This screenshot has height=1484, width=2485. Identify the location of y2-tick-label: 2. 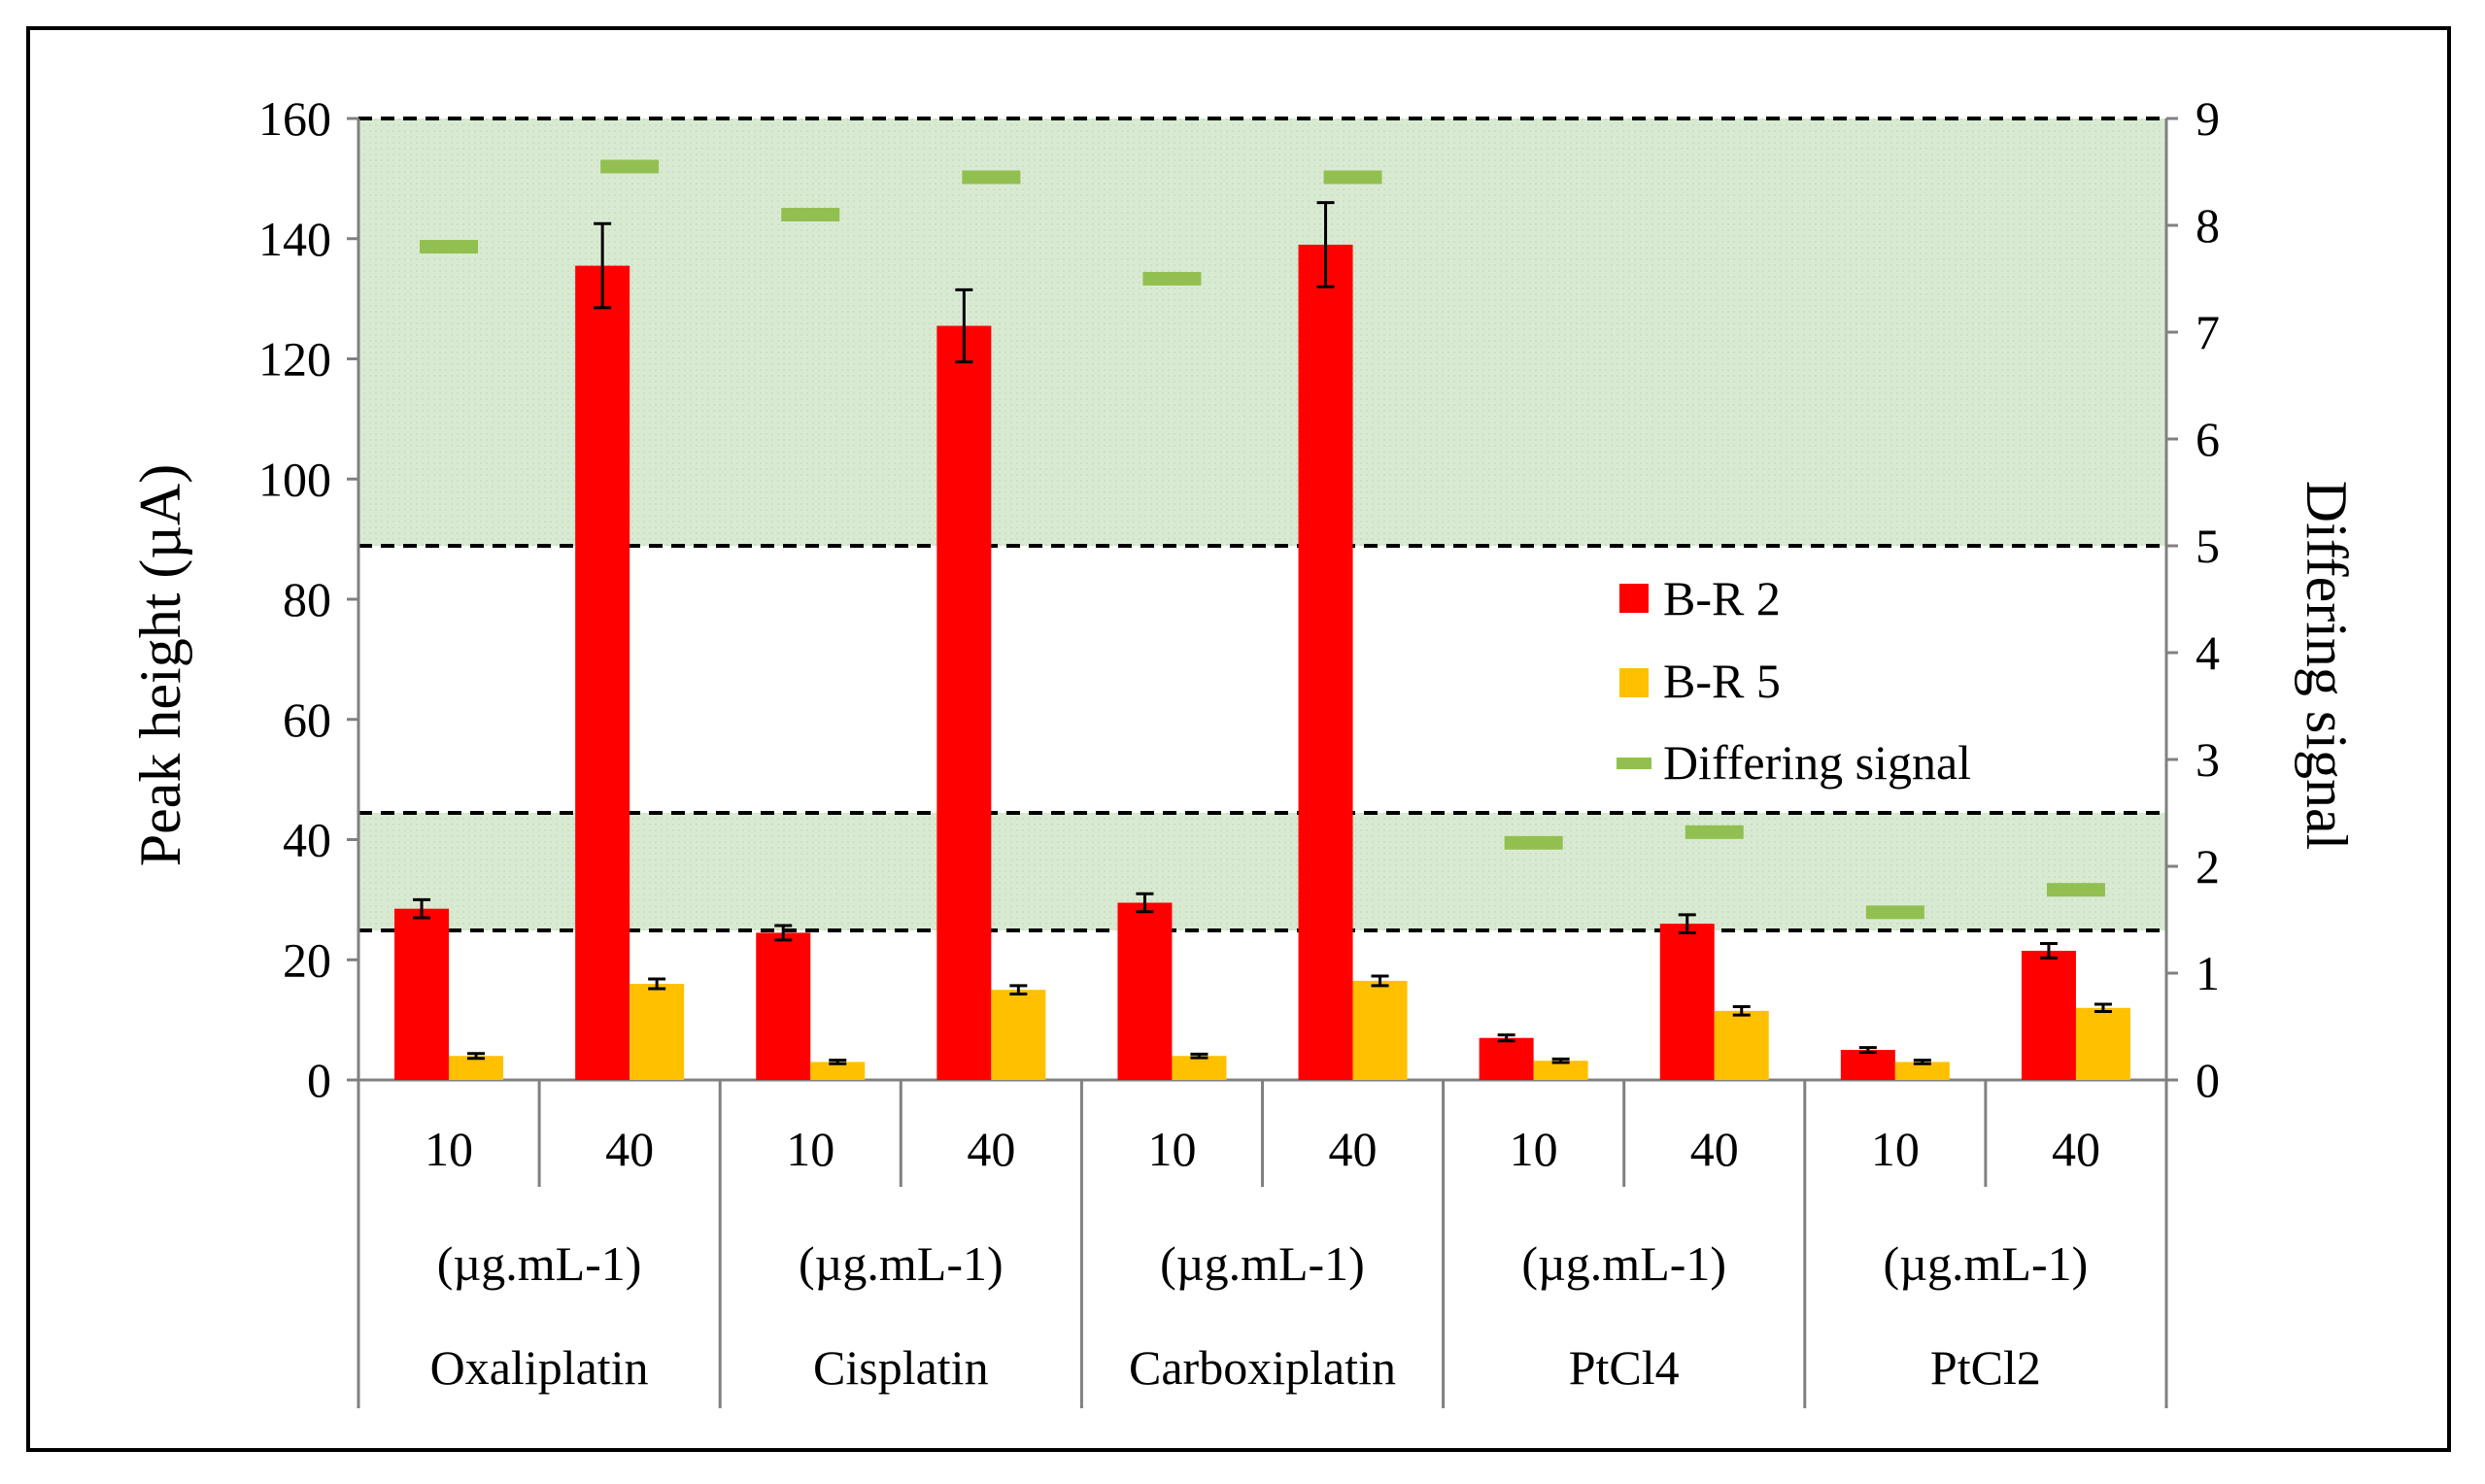
(2208, 867).